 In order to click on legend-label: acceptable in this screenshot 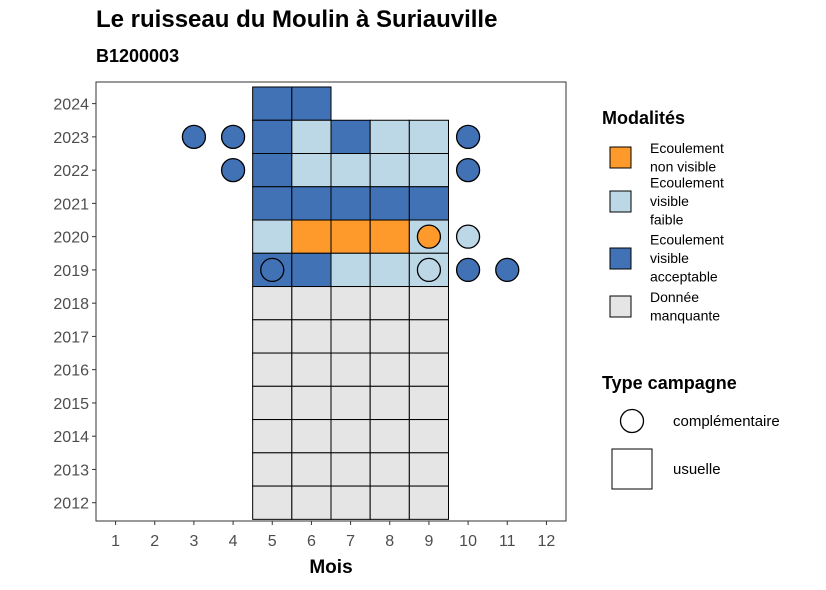, I will do `click(684, 277)`.